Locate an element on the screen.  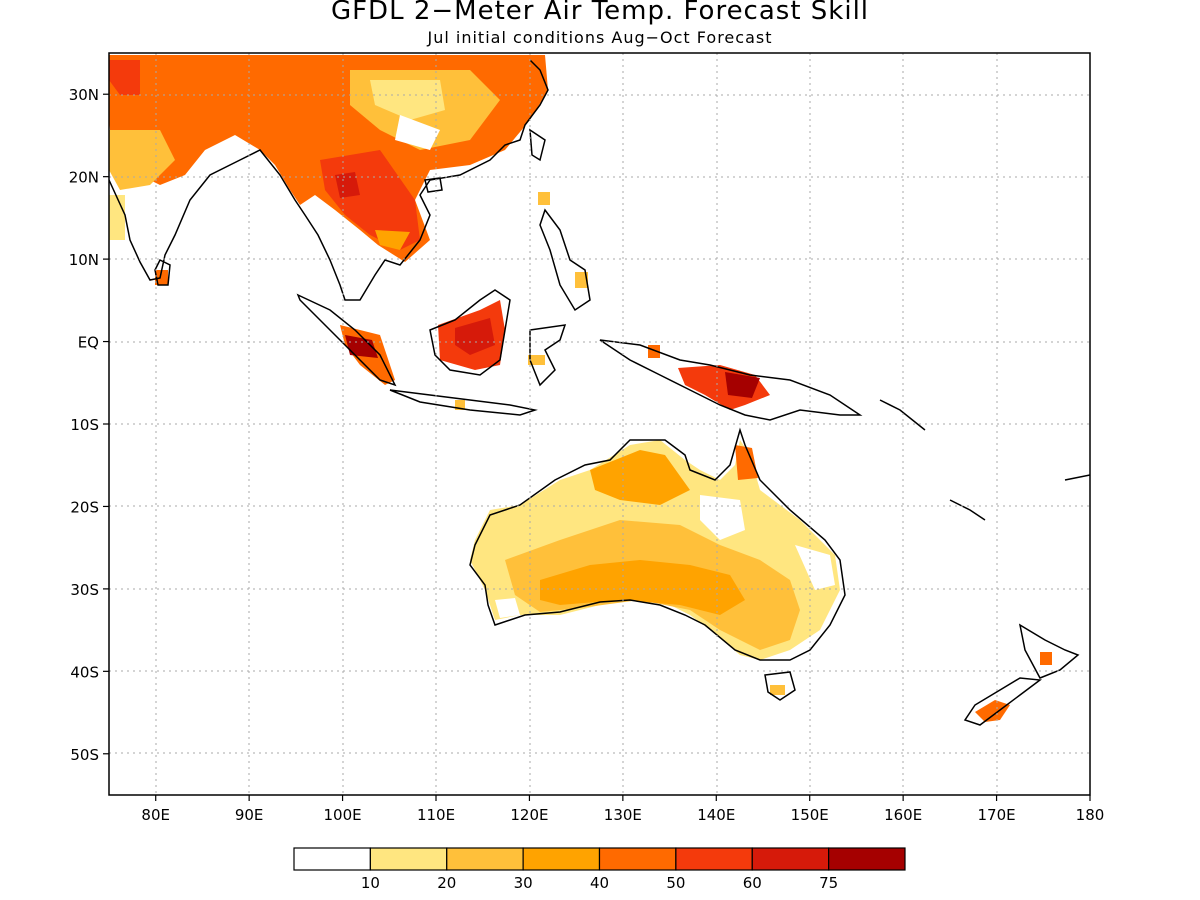
lon-tick-label: 90E is located at coordinates (249, 815).